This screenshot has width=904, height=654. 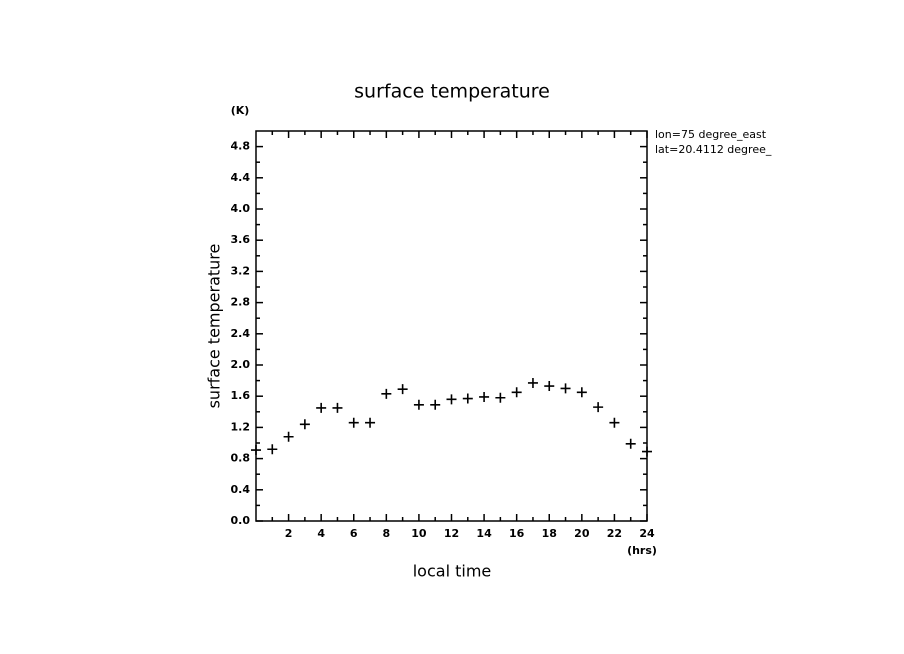 I want to click on y-tick-label: 0.0, so click(x=241, y=520).